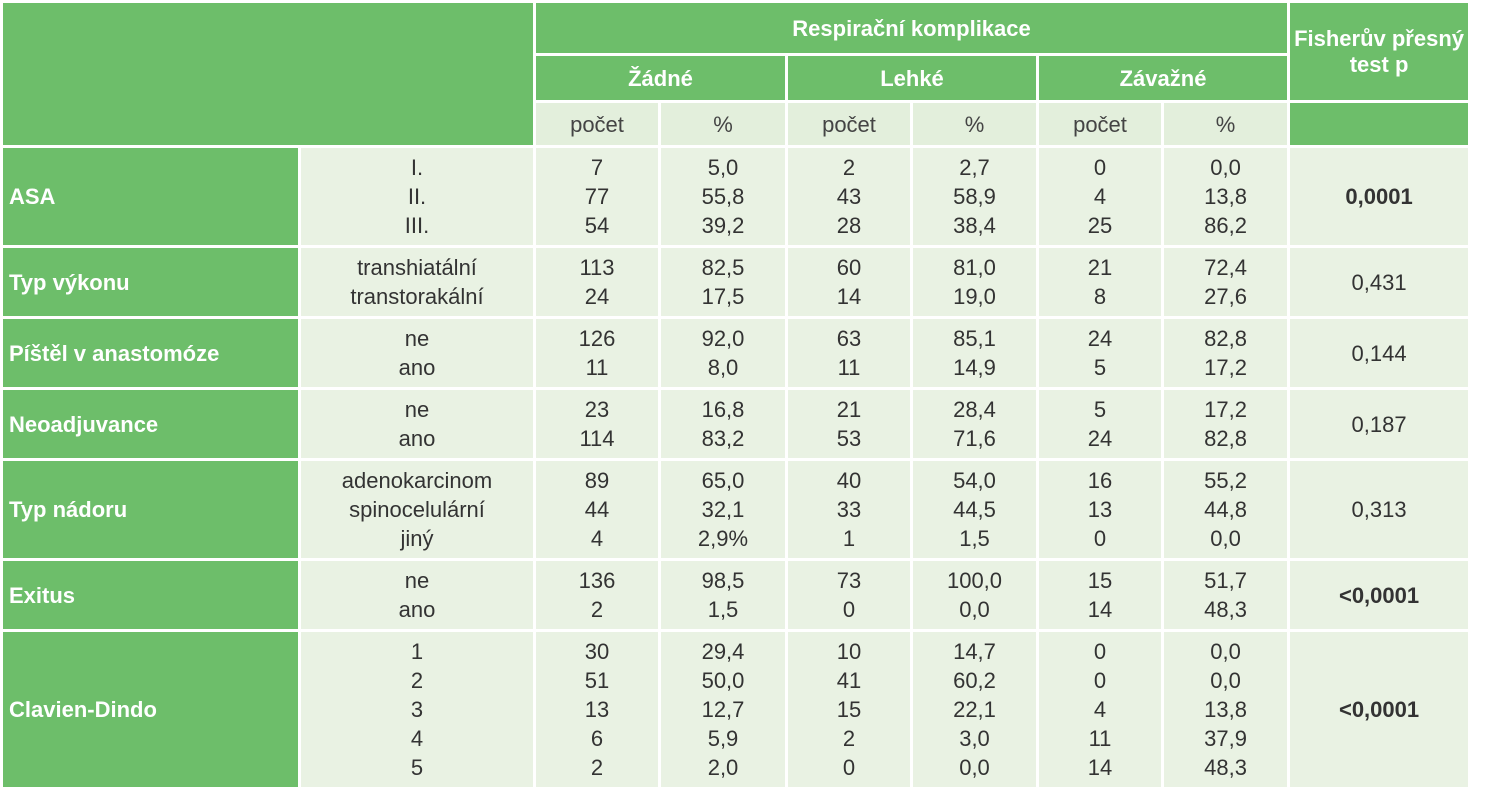  What do you see at coordinates (1225, 296) in the screenshot?
I see `value: 27,6` at bounding box center [1225, 296].